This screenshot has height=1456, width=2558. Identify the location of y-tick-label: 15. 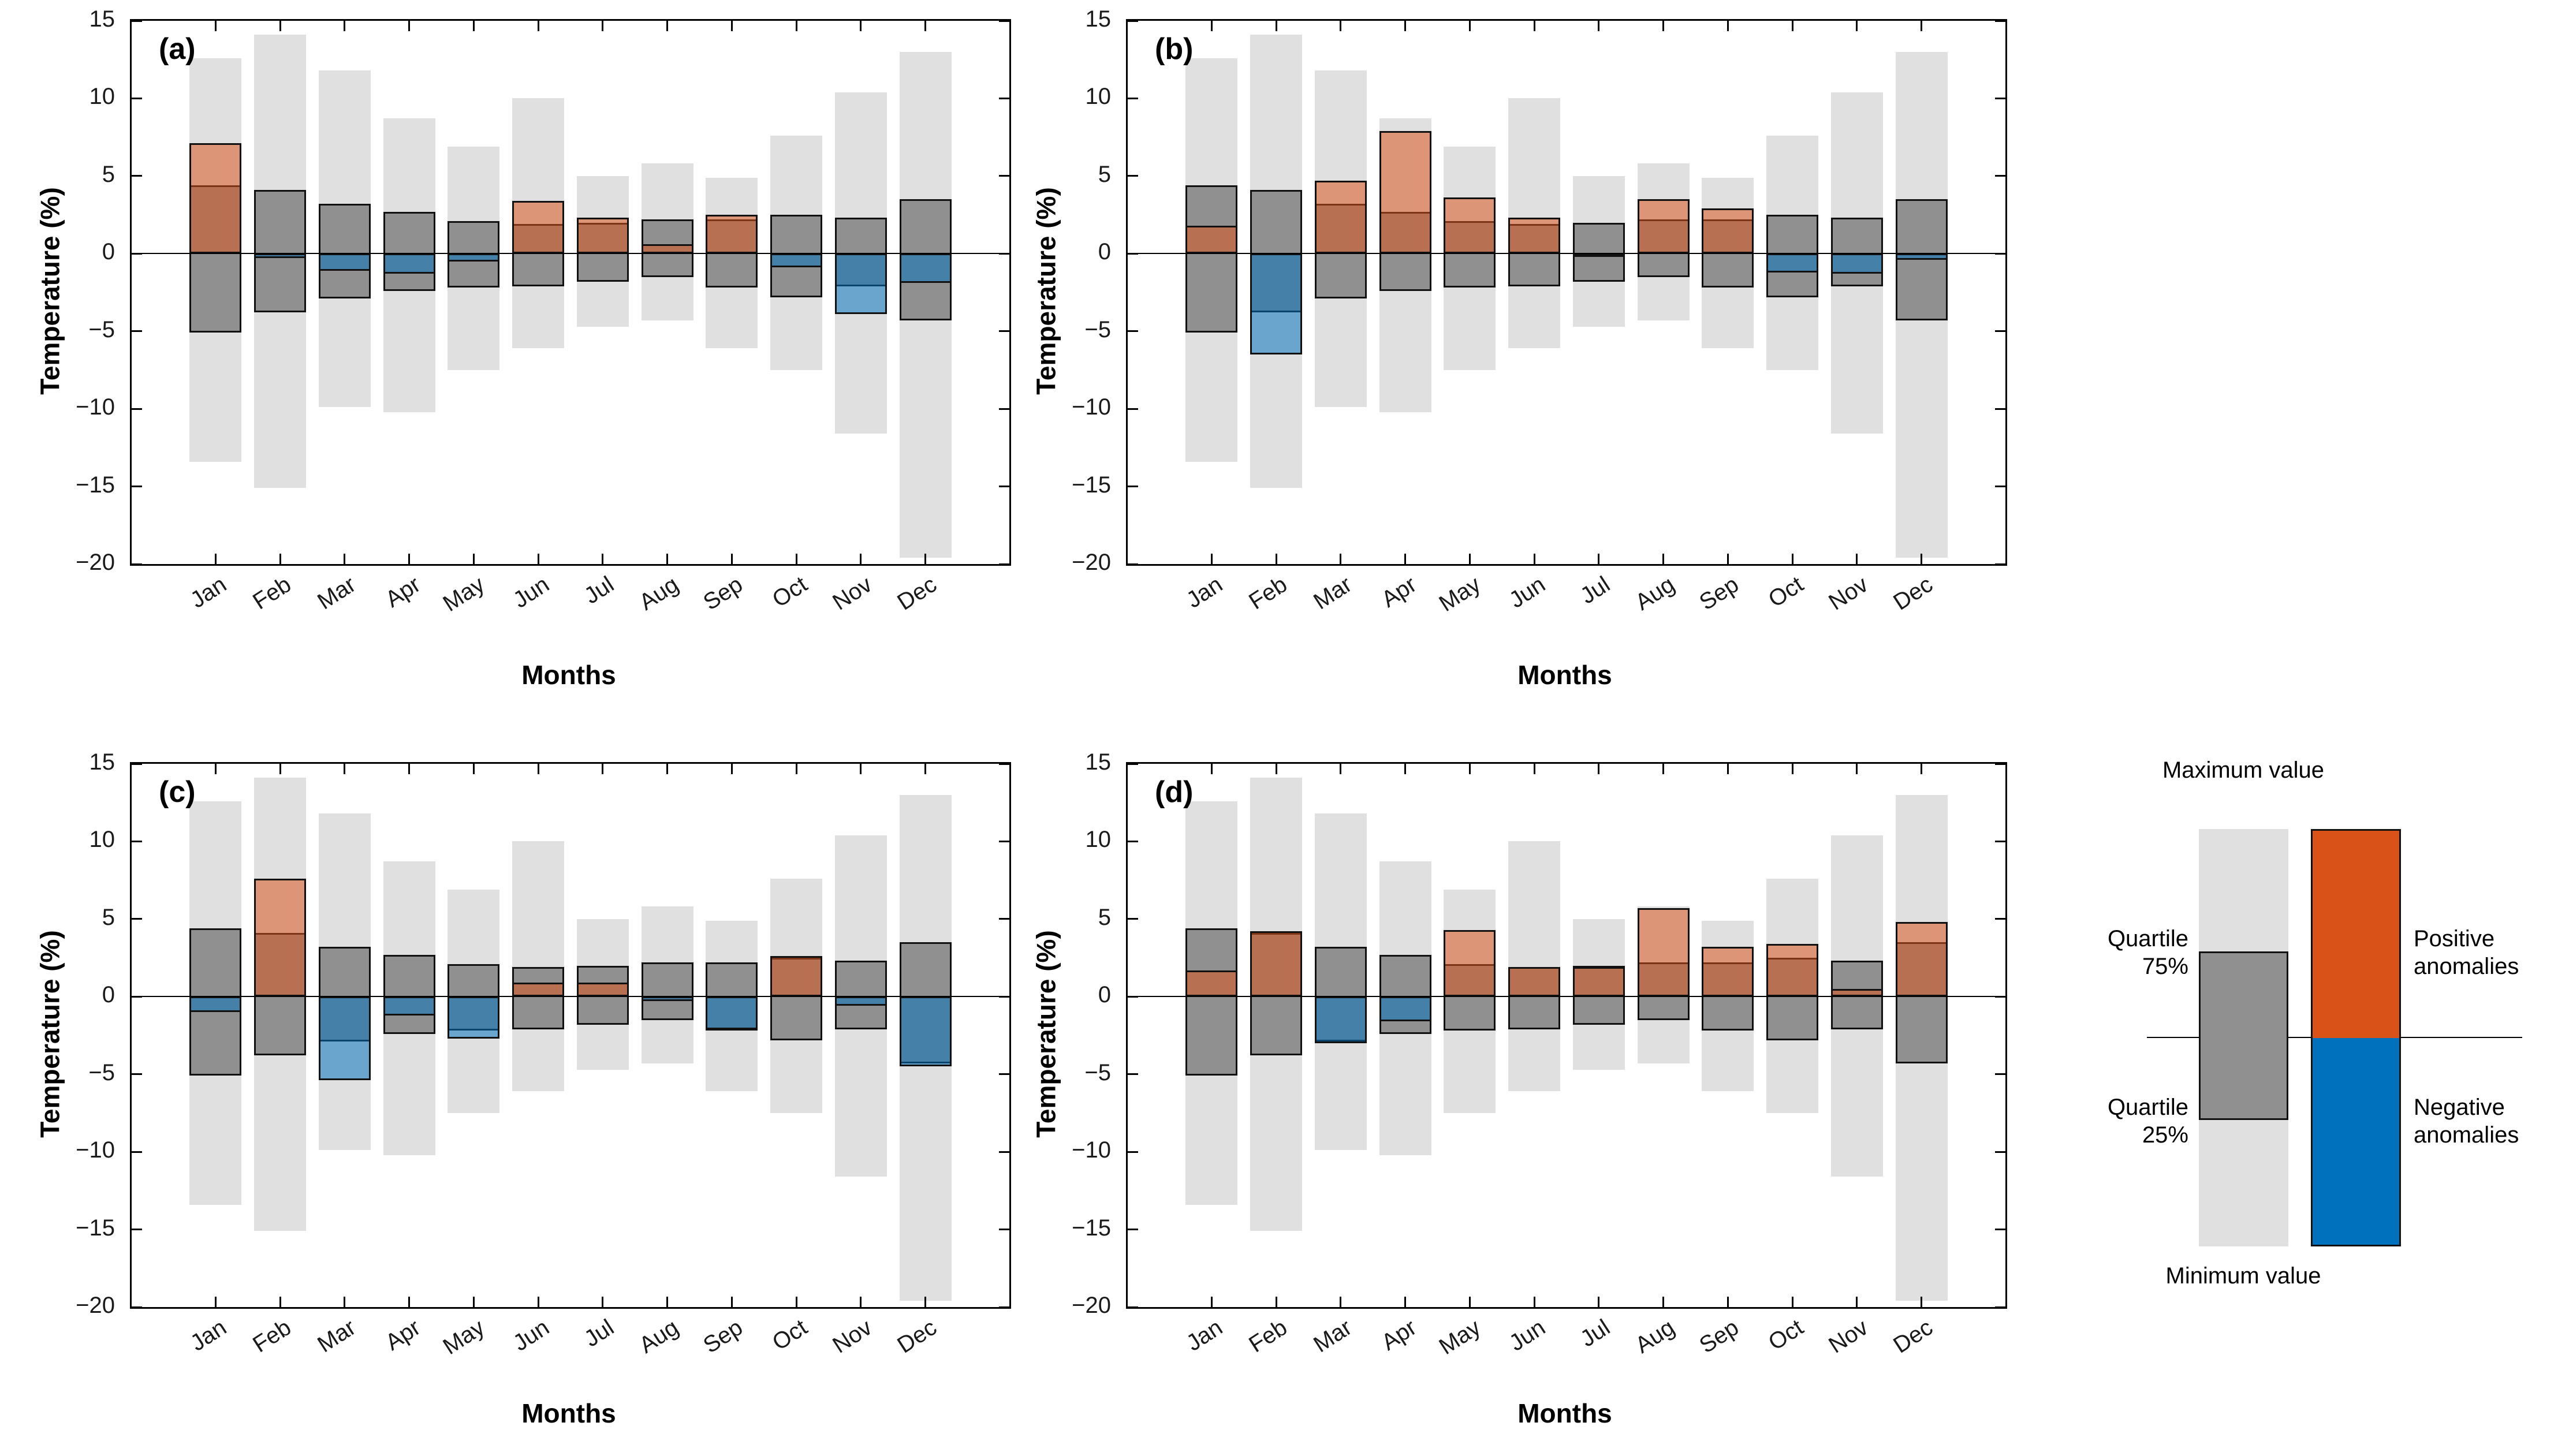
(1098, 762).